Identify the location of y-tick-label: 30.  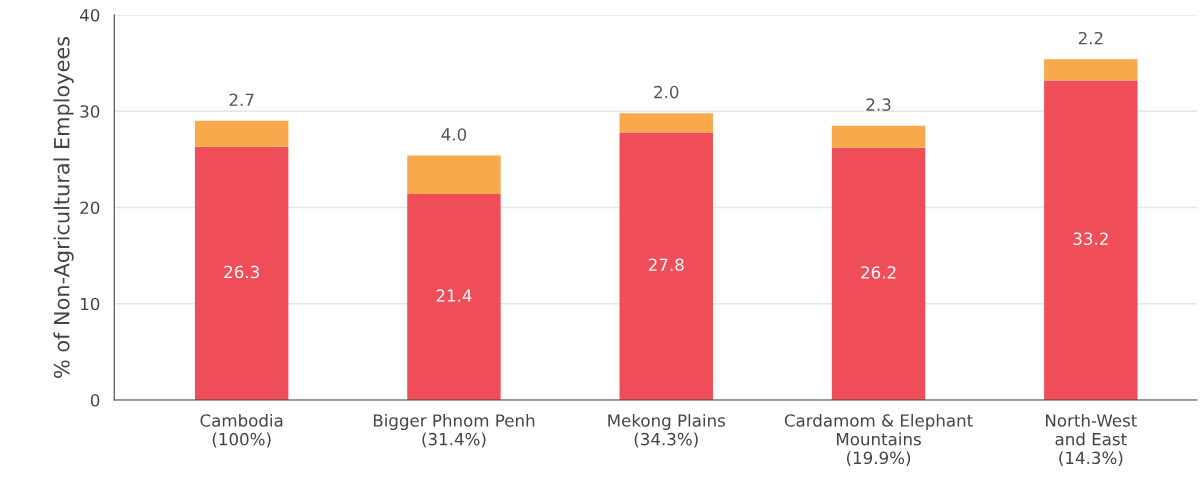
(90, 111).